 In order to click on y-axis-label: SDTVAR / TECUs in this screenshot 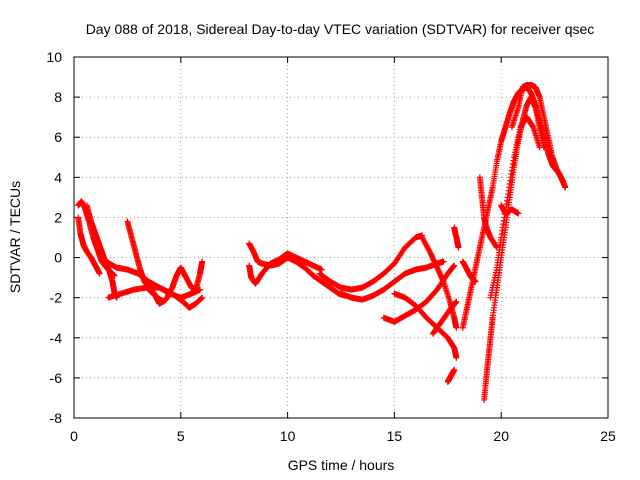, I will do `click(15, 237)`.